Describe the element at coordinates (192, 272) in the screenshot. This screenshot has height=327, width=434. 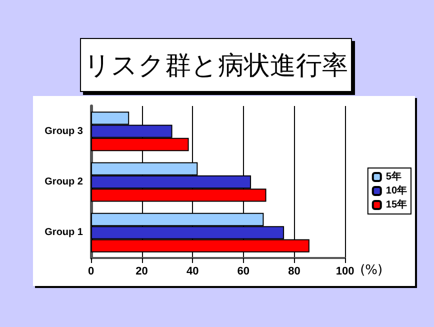
I see `x-tick-label: 40` at that location.